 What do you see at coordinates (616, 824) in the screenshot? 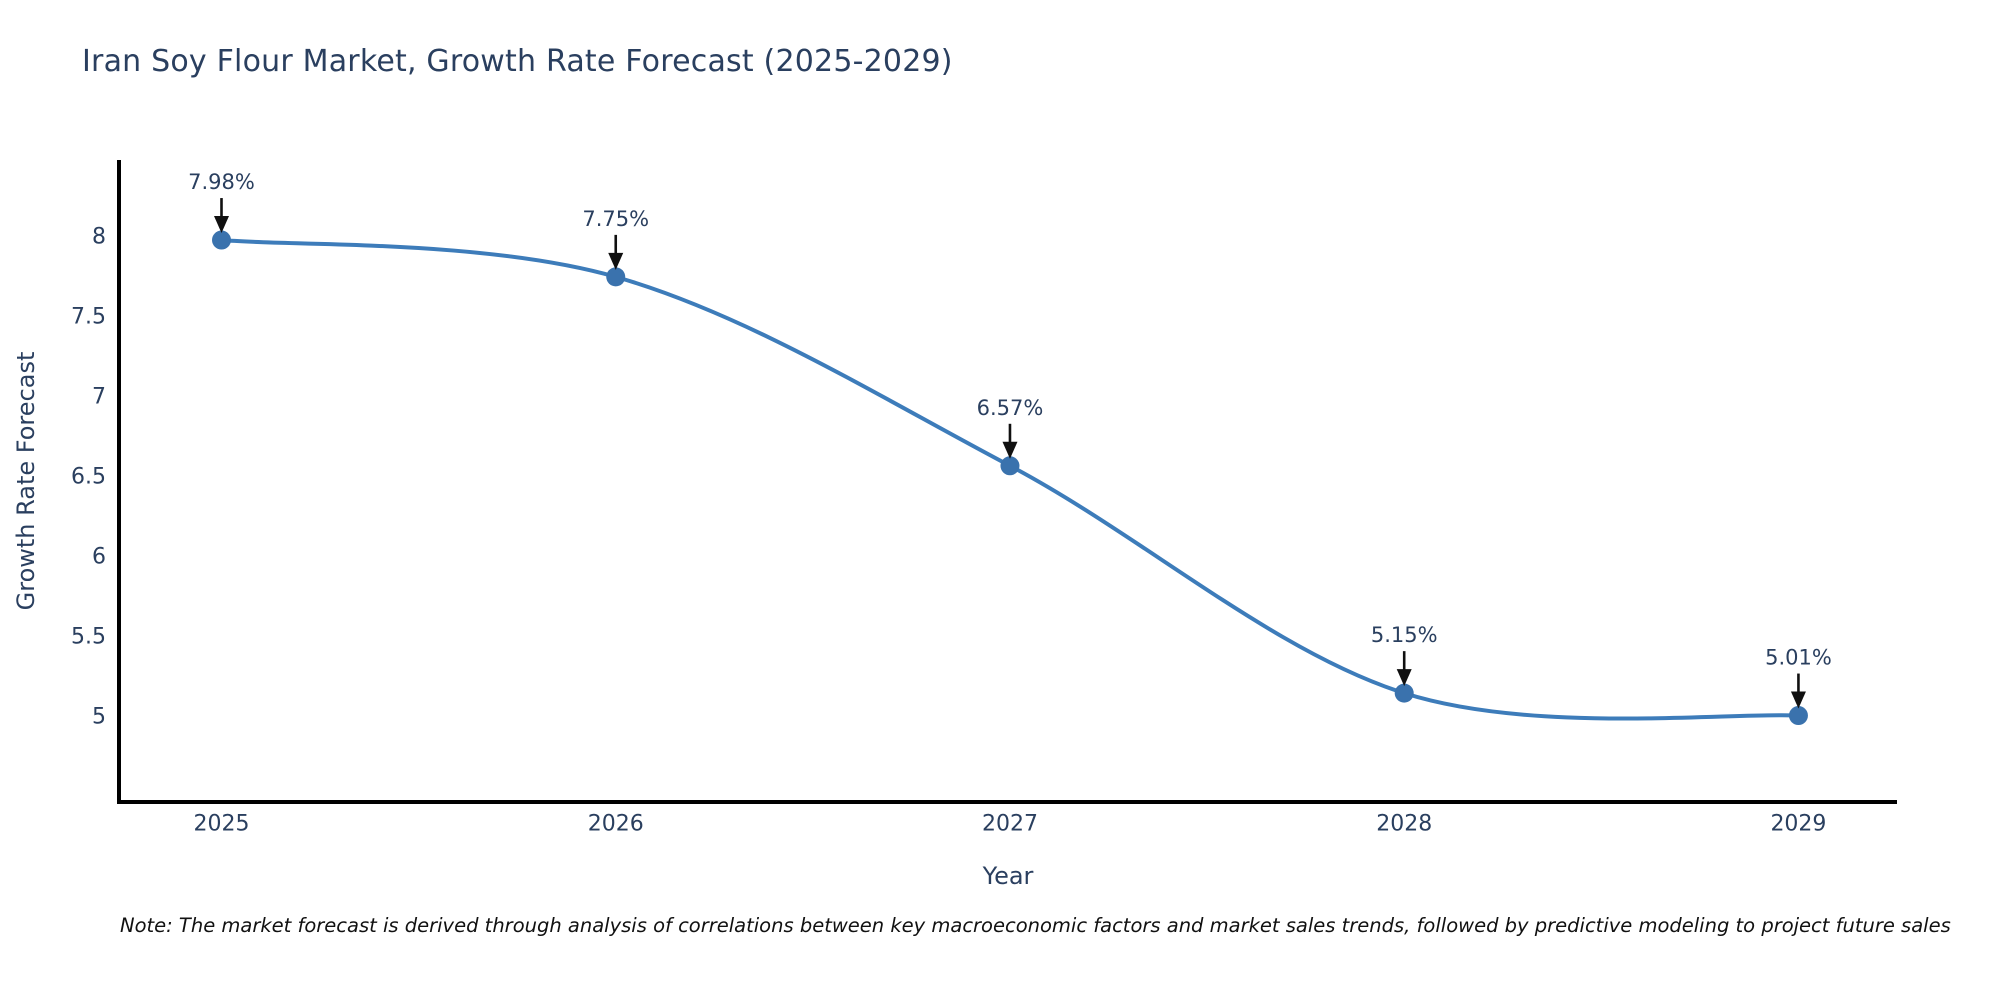
I see `x-tick-label: 2026` at bounding box center [616, 824].